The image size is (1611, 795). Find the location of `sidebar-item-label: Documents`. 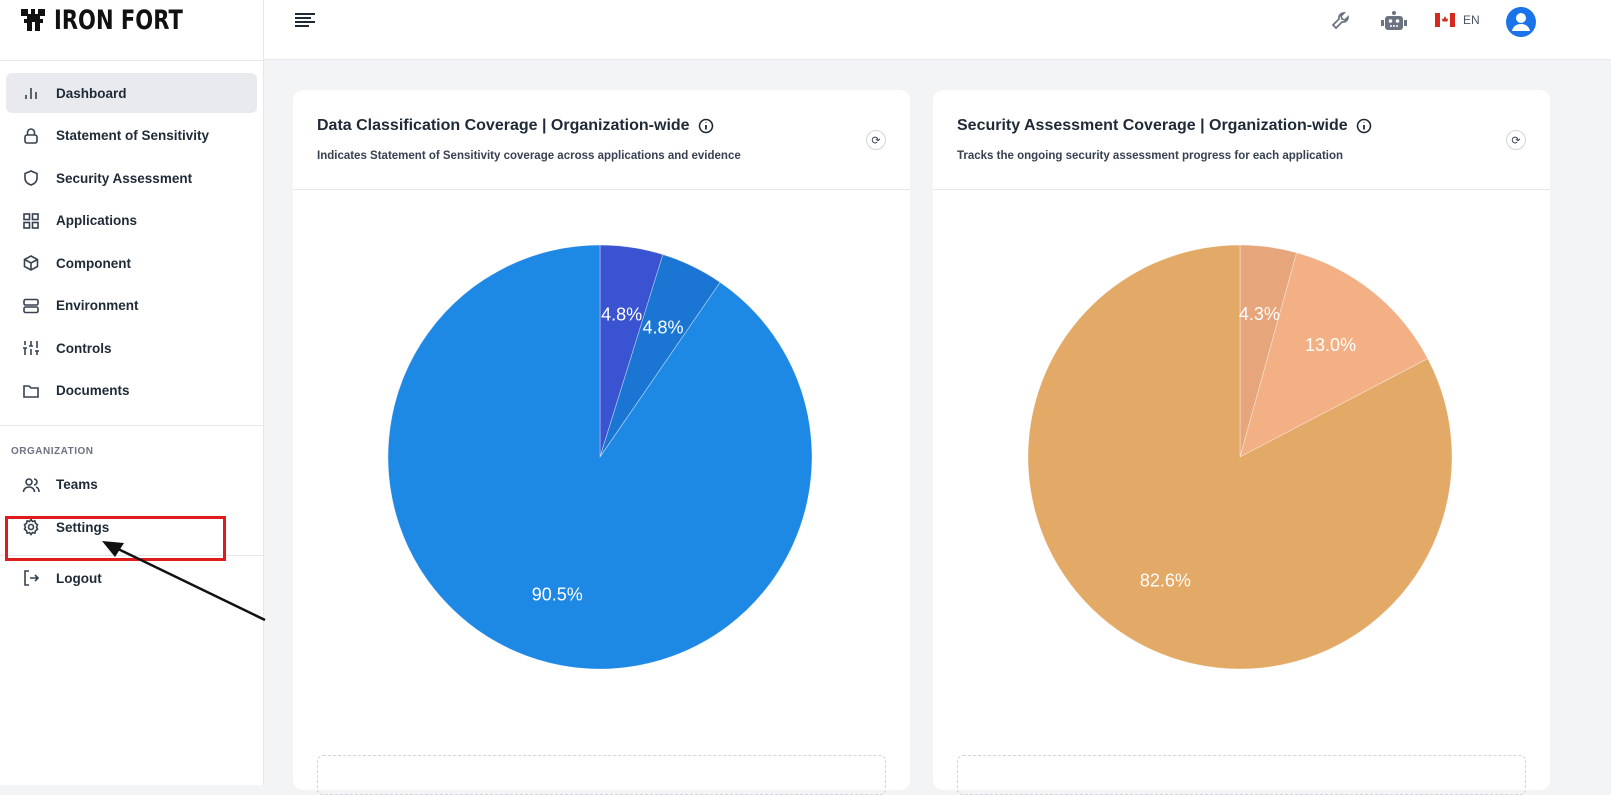

sidebar-item-label: Documents is located at coordinates (93, 390).